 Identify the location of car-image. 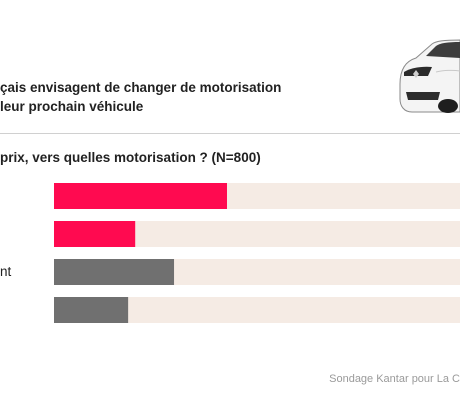
(429, 76).